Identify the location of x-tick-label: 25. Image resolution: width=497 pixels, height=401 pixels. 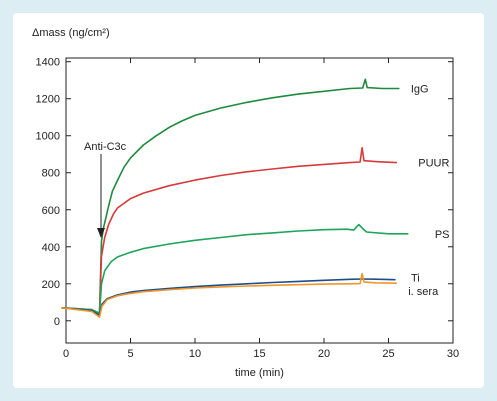
(388, 354).